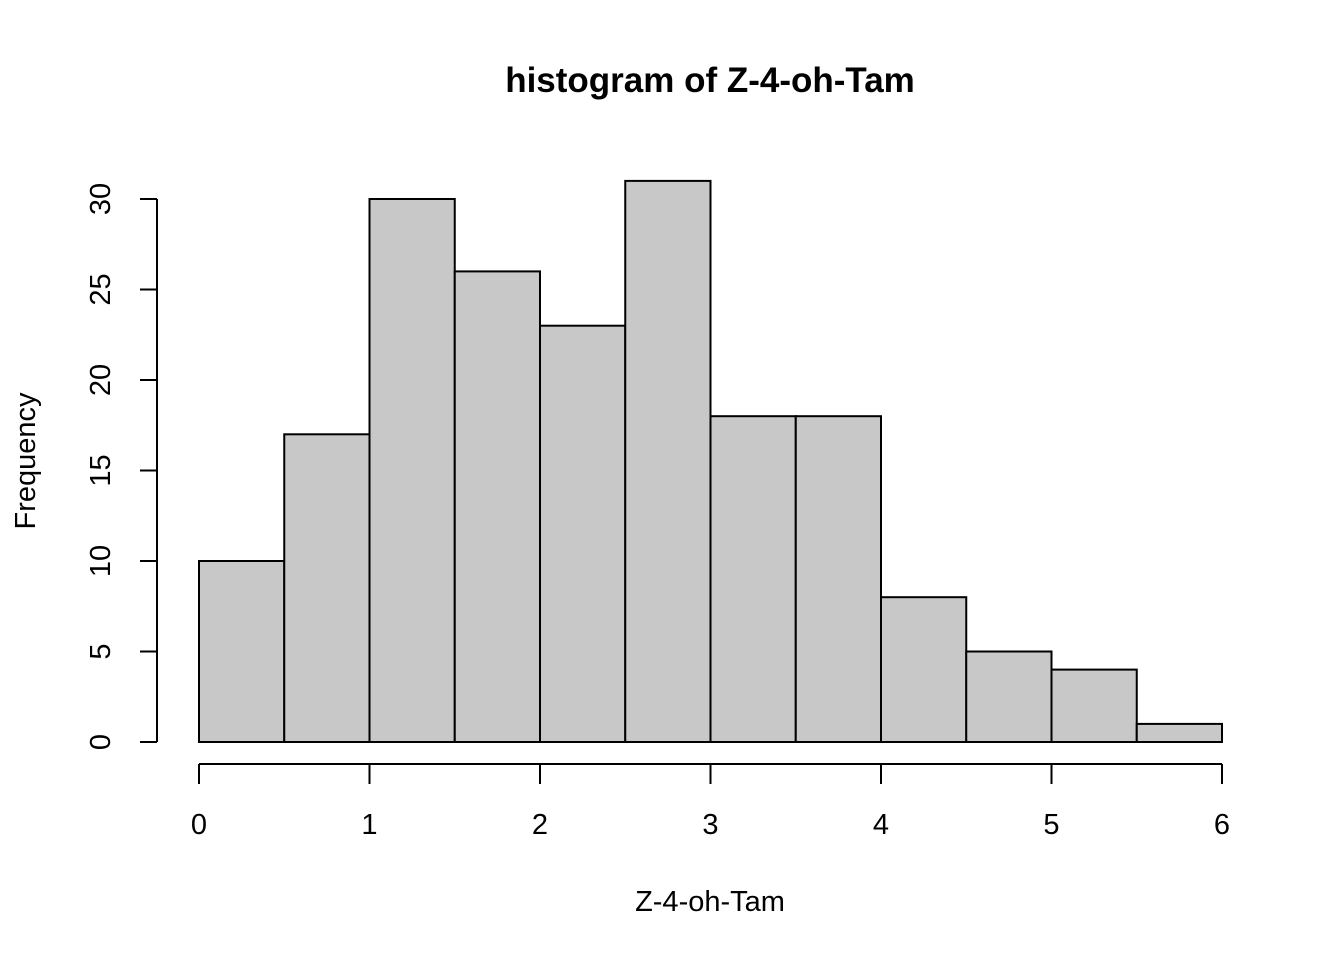 Image resolution: width=1344 pixels, height=960 pixels. I want to click on x-tick-label: 3, so click(710, 825).